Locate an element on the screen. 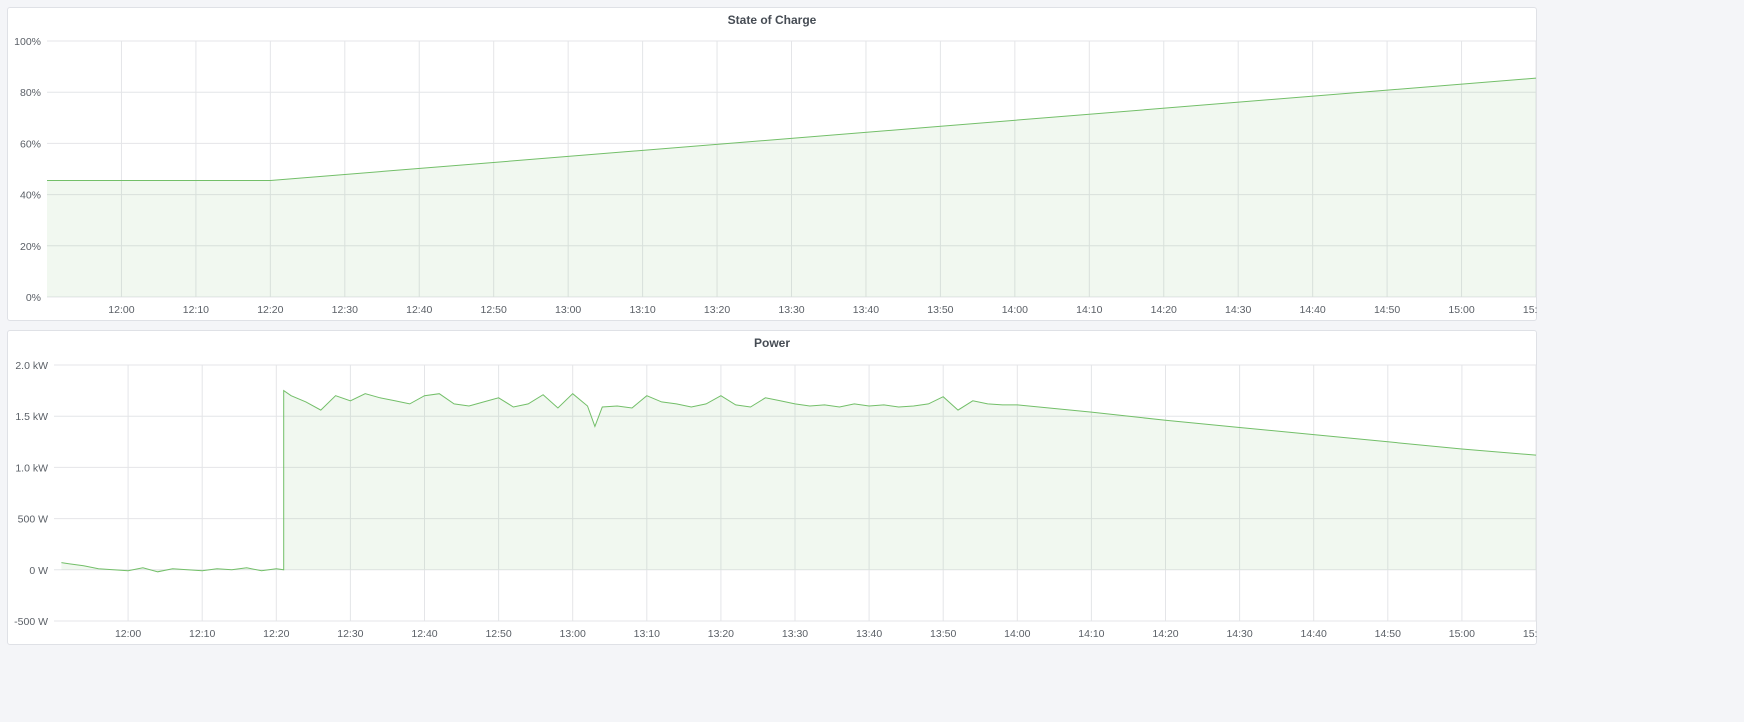 Image resolution: width=1744 pixels, height=722 pixels. y-tick-label: 100% is located at coordinates (27, 42).